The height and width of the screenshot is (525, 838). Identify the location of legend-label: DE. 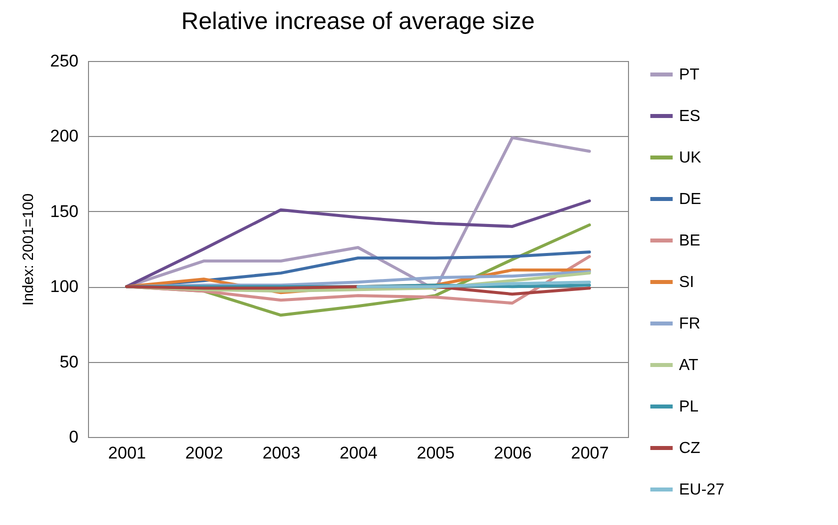
(690, 199).